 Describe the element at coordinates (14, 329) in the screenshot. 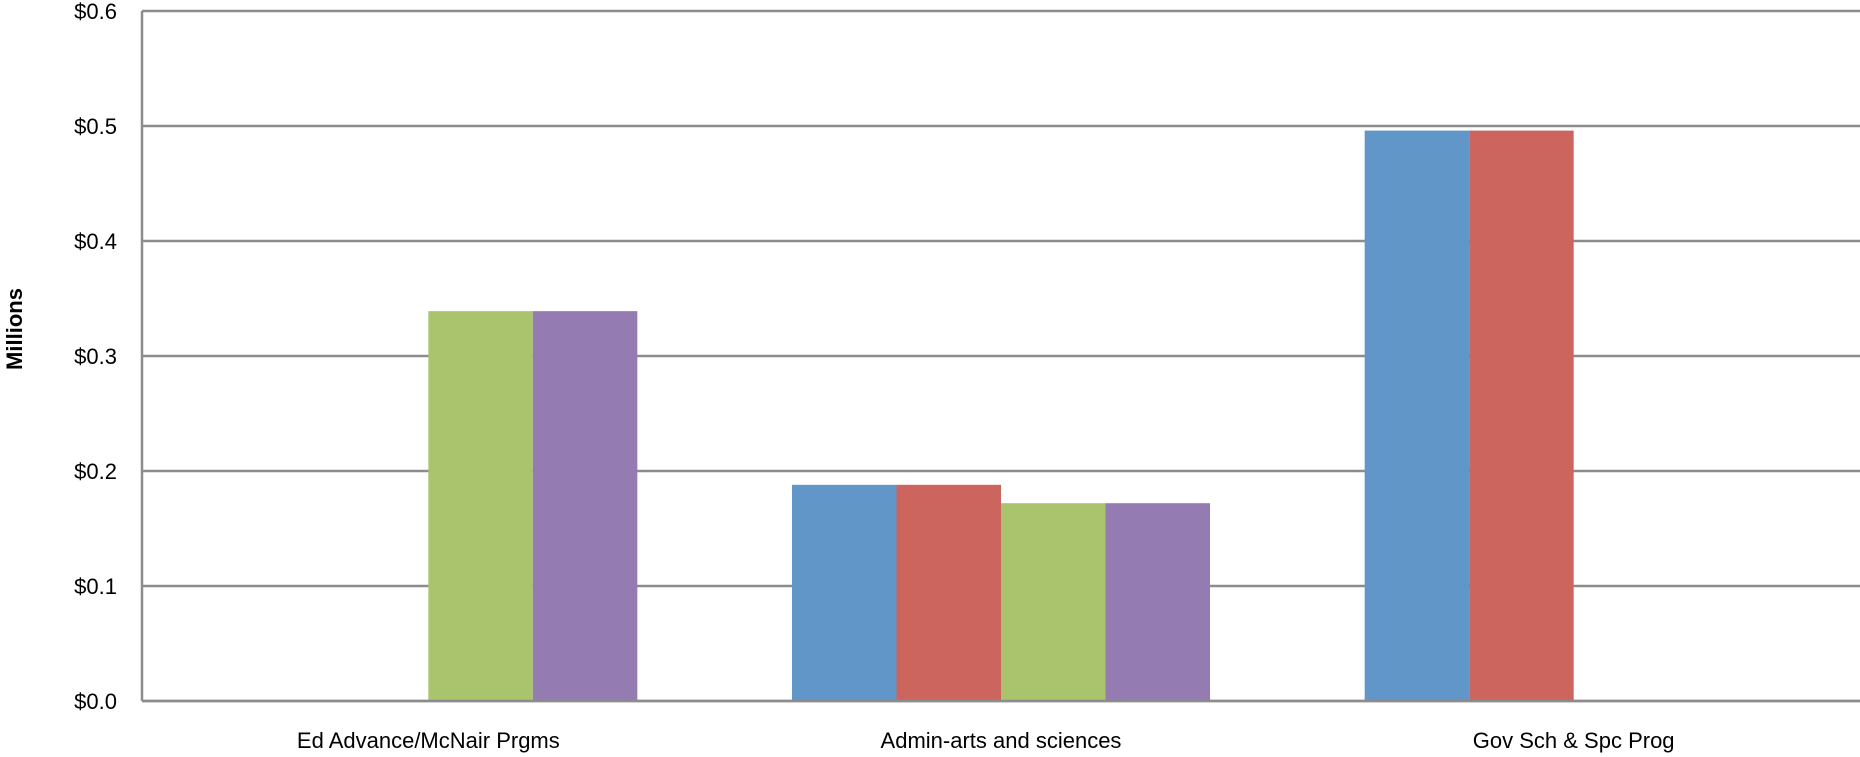

I see `y-axis-title: Millions` at that location.